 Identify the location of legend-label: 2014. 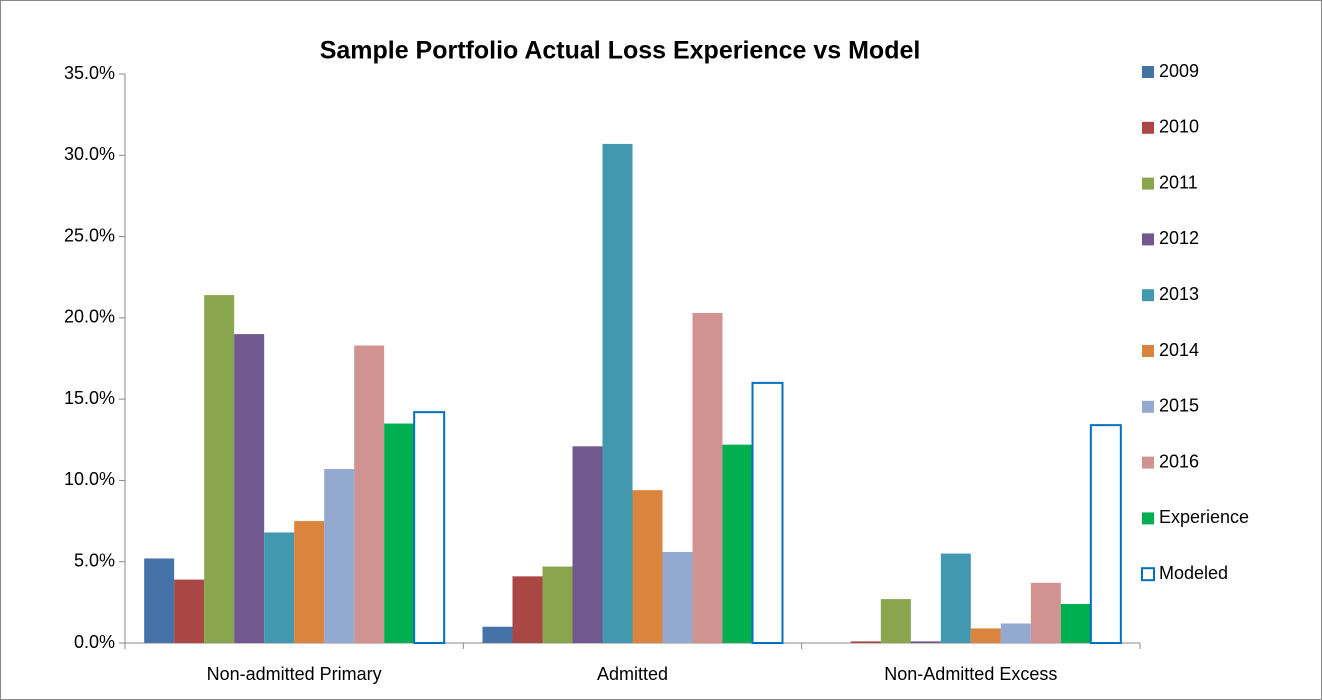
(1179, 350).